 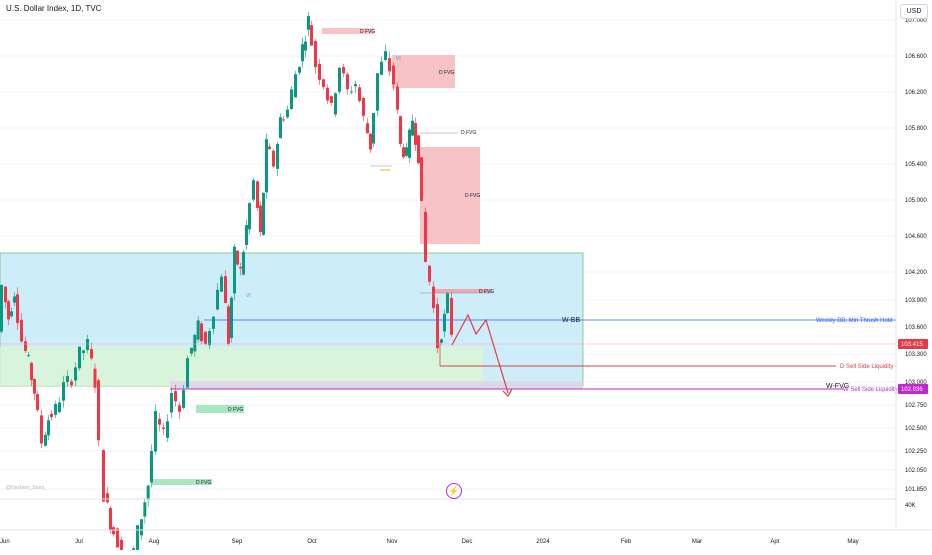 I want to click on price-tick-label: 101.850, so click(x=916, y=490).